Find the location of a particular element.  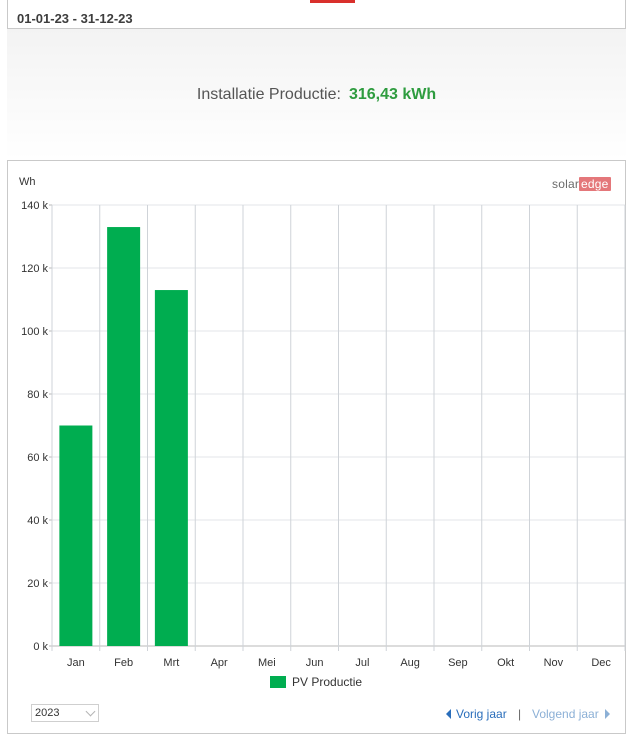

summary-row: Installatie Productie: 316,43 kWh is located at coordinates (316, 95).